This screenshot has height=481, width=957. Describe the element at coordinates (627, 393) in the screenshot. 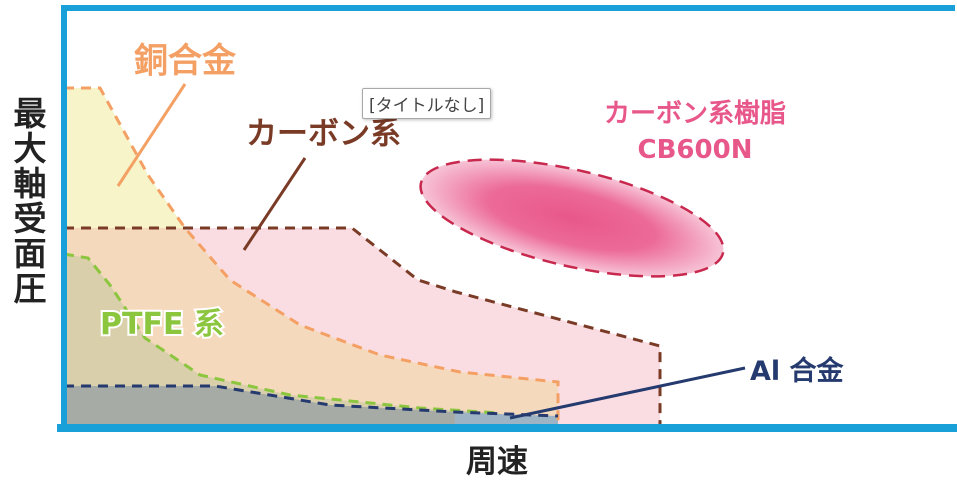

I see `aluminum-leader` at that location.